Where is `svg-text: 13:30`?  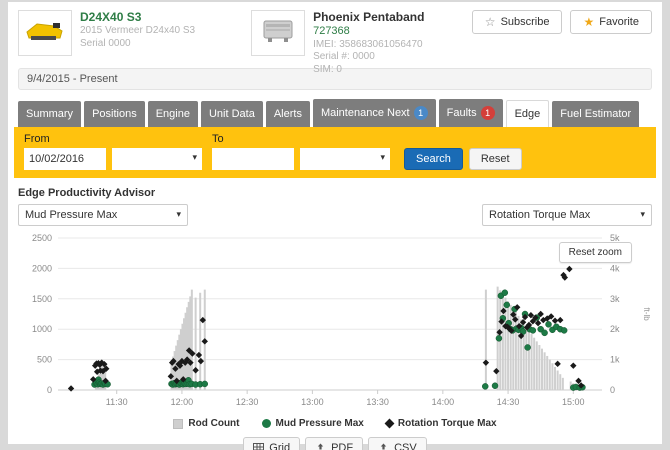 svg-text: 13:30 is located at coordinates (377, 402).